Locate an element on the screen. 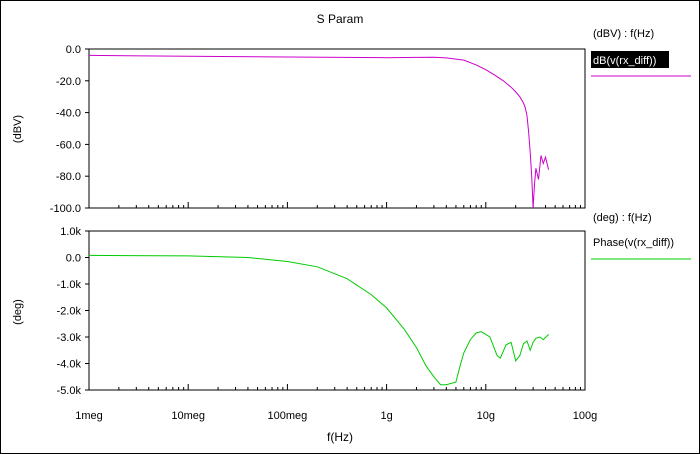 This screenshot has height=454, width=700. x-tick-label: 10g is located at coordinates (486, 416).